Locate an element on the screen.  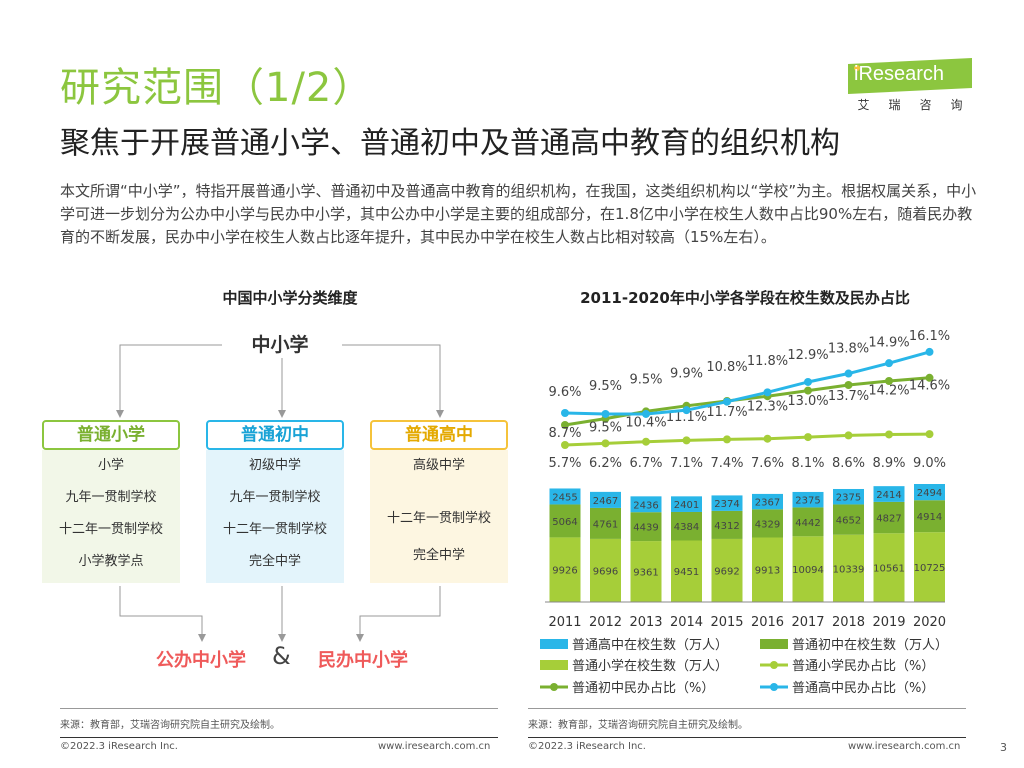
list-item: 完全中学 is located at coordinates (274, 561).